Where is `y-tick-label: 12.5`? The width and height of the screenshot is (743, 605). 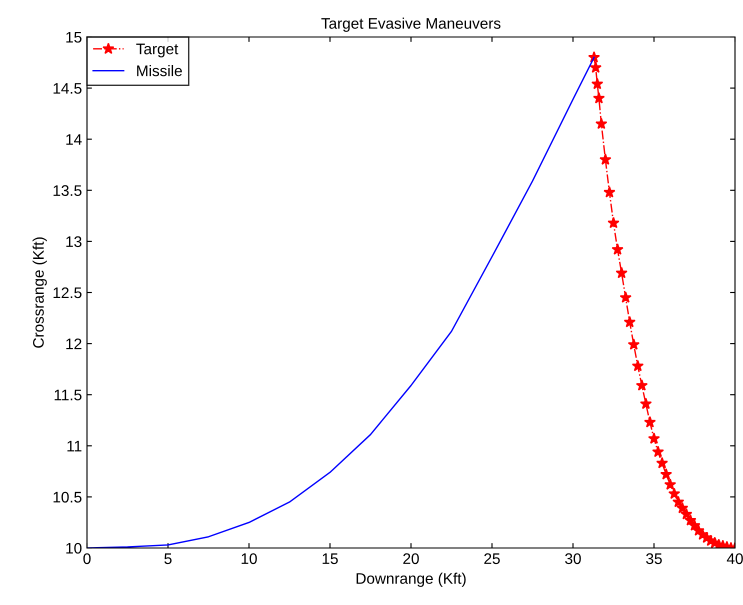 y-tick-label: 12.5 is located at coordinates (68, 292).